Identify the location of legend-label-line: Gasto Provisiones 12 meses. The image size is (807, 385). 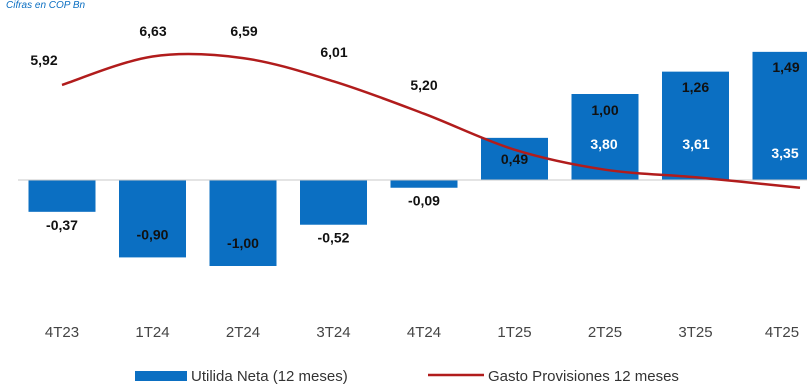
(583, 376).